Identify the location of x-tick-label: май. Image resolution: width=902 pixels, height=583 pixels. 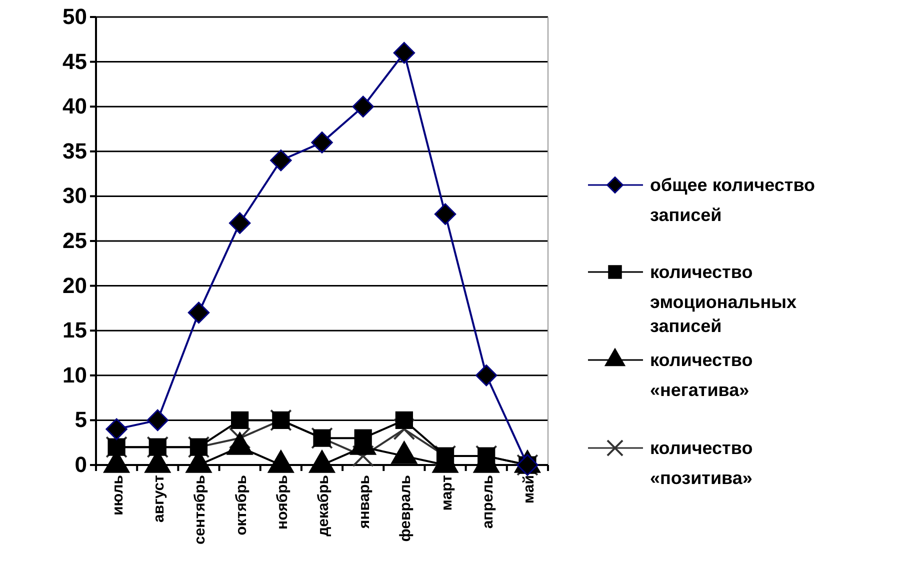
(529, 489).